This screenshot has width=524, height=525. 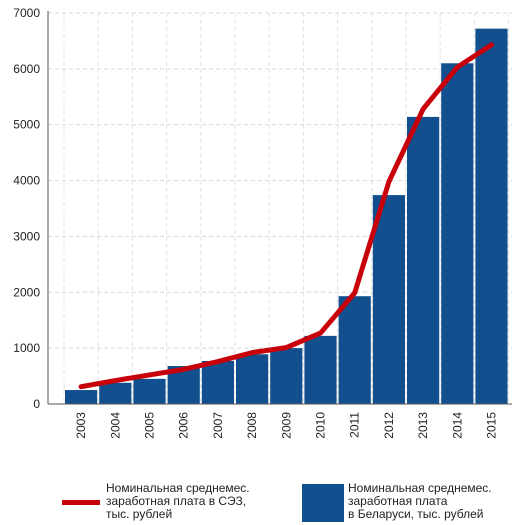 I want to click on x-tick-2008: 2008, so click(x=252, y=425).